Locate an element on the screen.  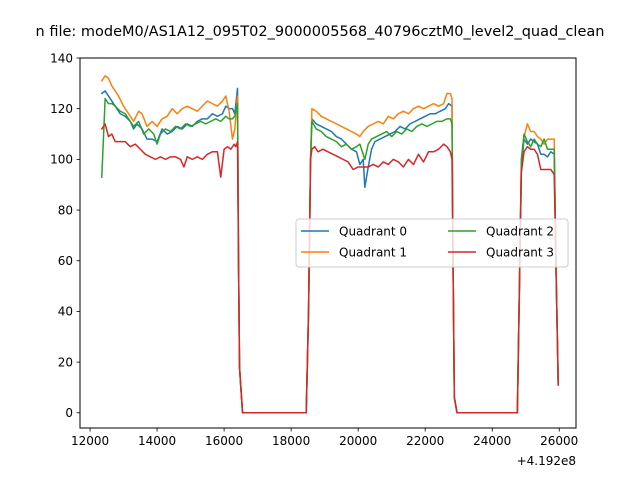
x-tick-label: 26000 is located at coordinates (559, 441).